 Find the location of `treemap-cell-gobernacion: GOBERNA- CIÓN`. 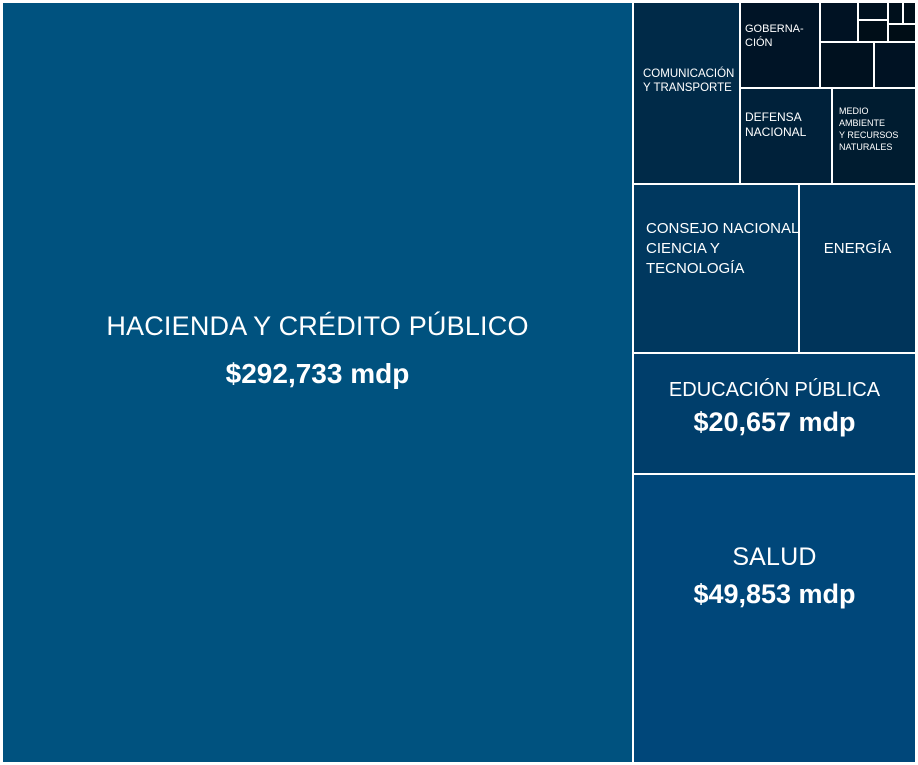

treemap-cell-gobernacion: GOBERNA- CIÓN is located at coordinates (780, 45).